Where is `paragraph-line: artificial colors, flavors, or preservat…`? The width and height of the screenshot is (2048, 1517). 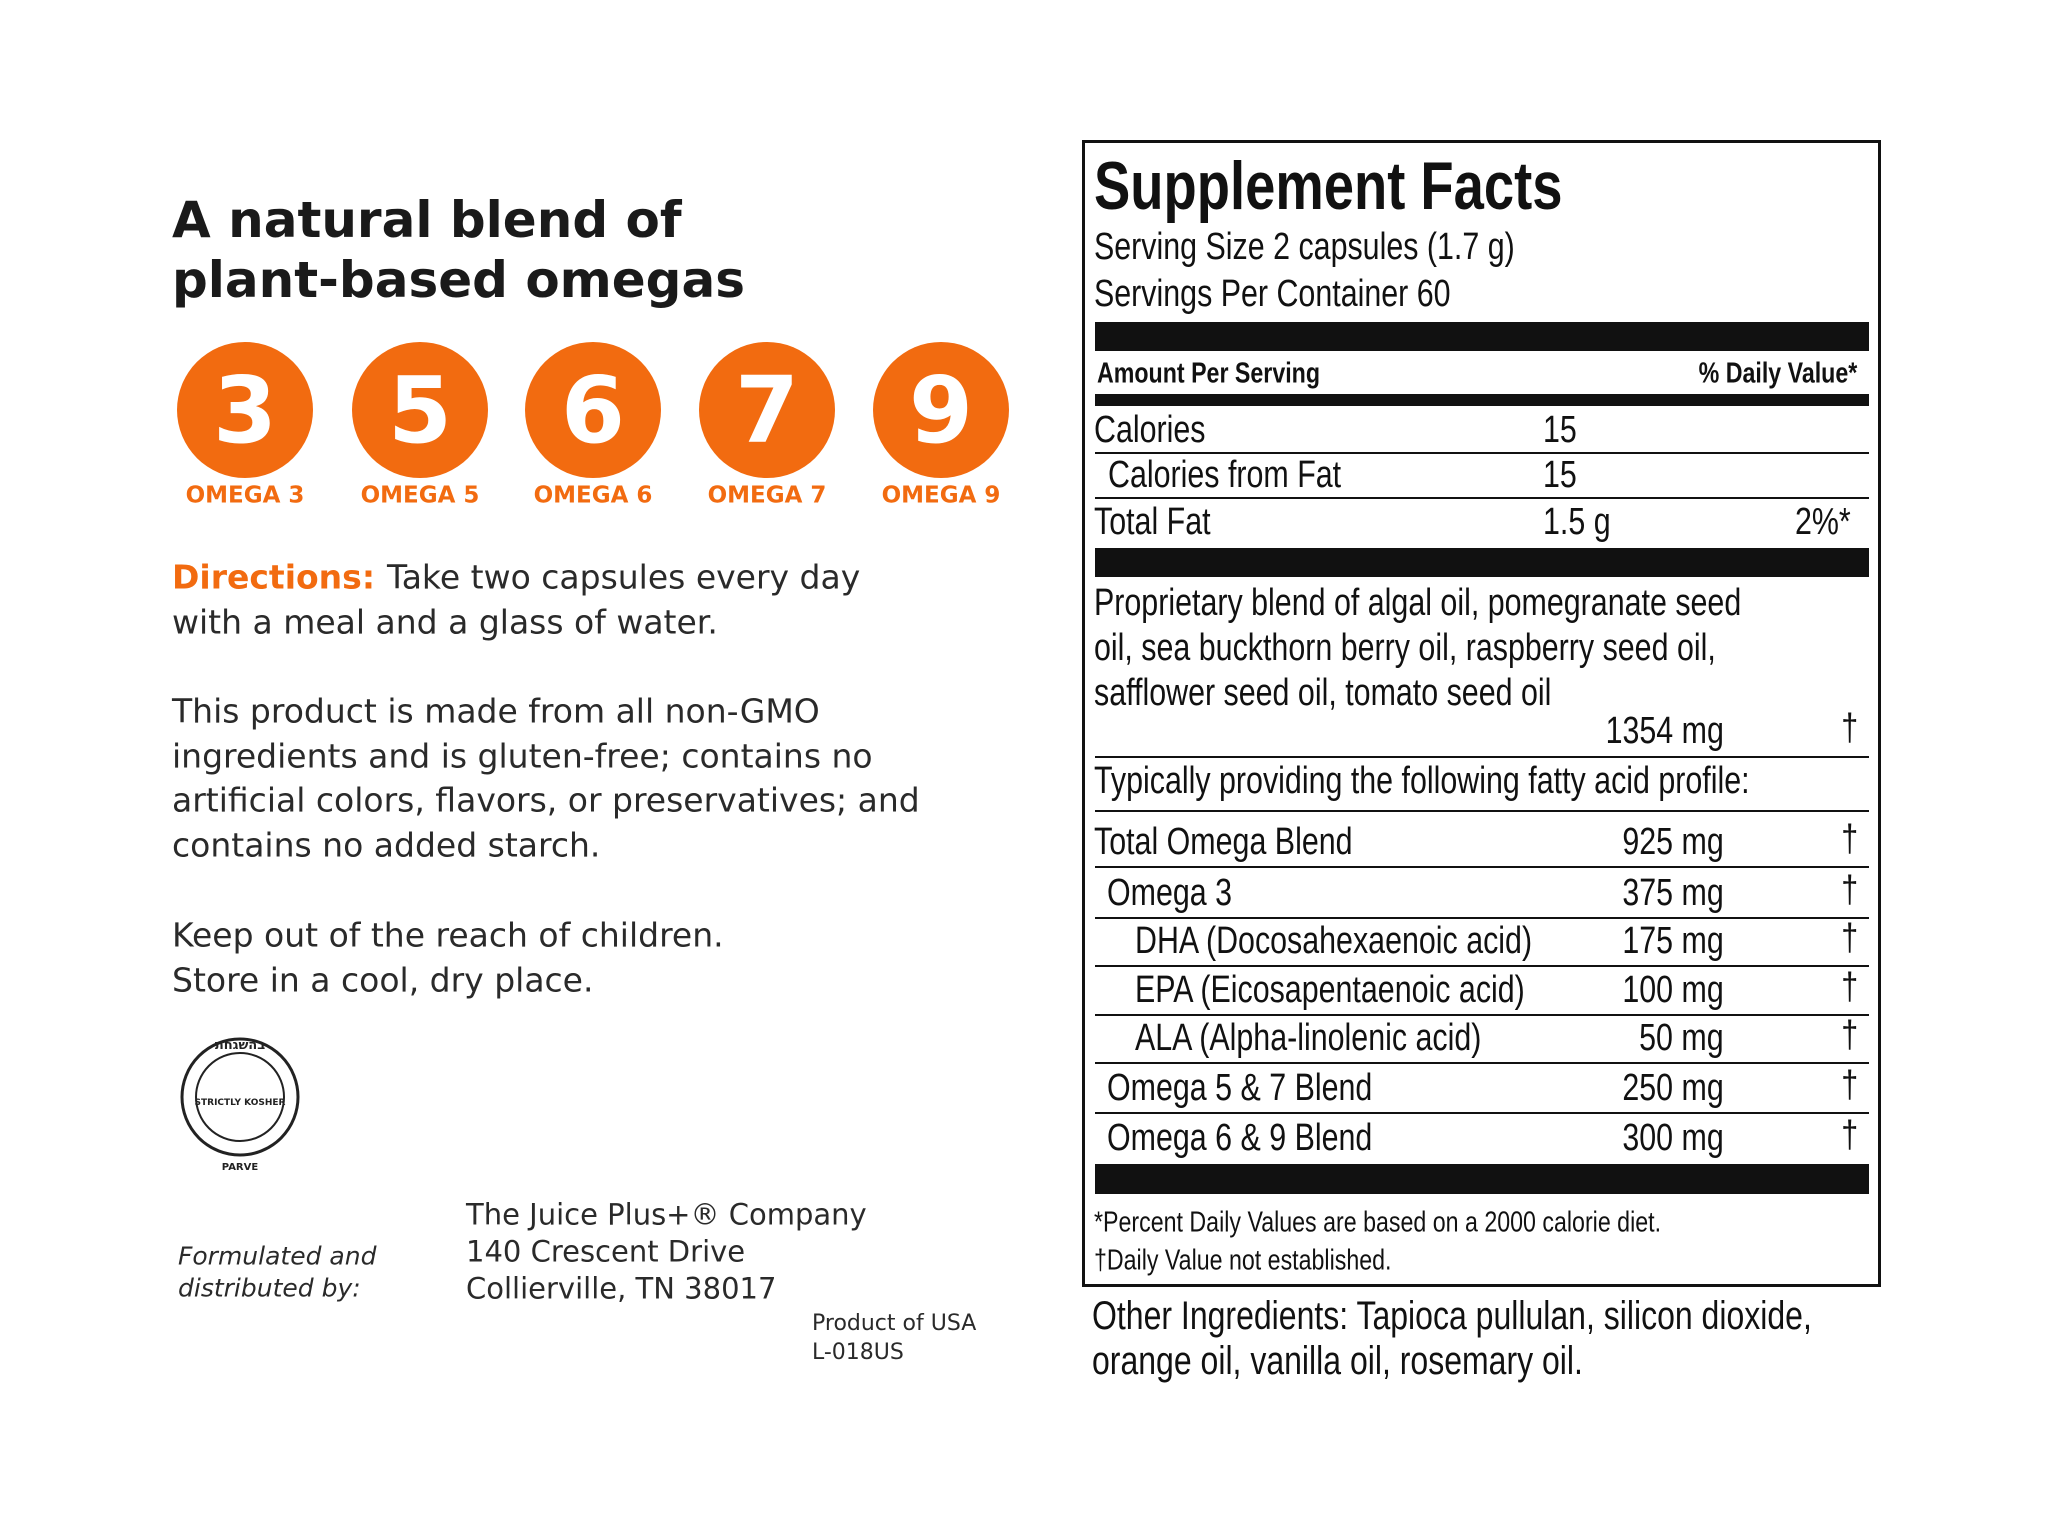
paragraph-line: artificial colors, flavors, or preservat… is located at coordinates (546, 800).